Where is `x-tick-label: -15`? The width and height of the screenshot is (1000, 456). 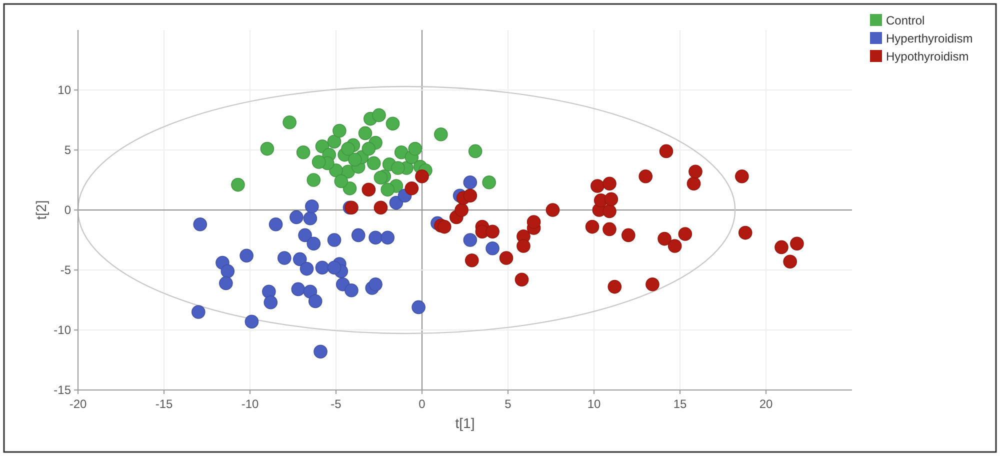
x-tick-label: -15 is located at coordinates (164, 404).